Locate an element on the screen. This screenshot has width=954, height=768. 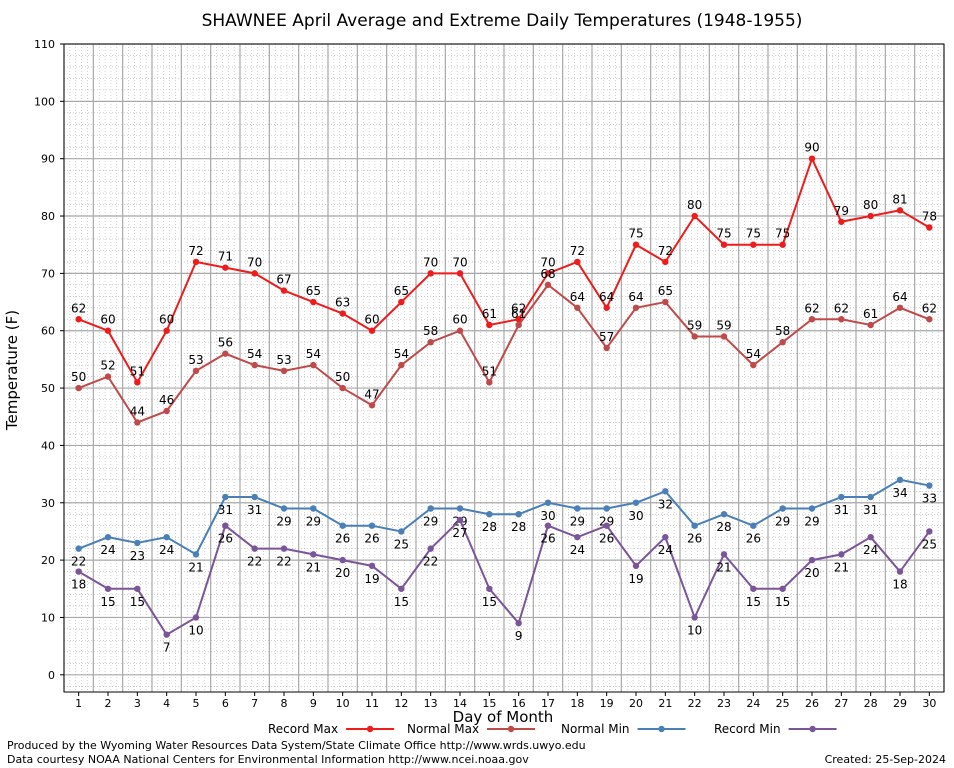
legend-marker-record-min is located at coordinates (812, 729).